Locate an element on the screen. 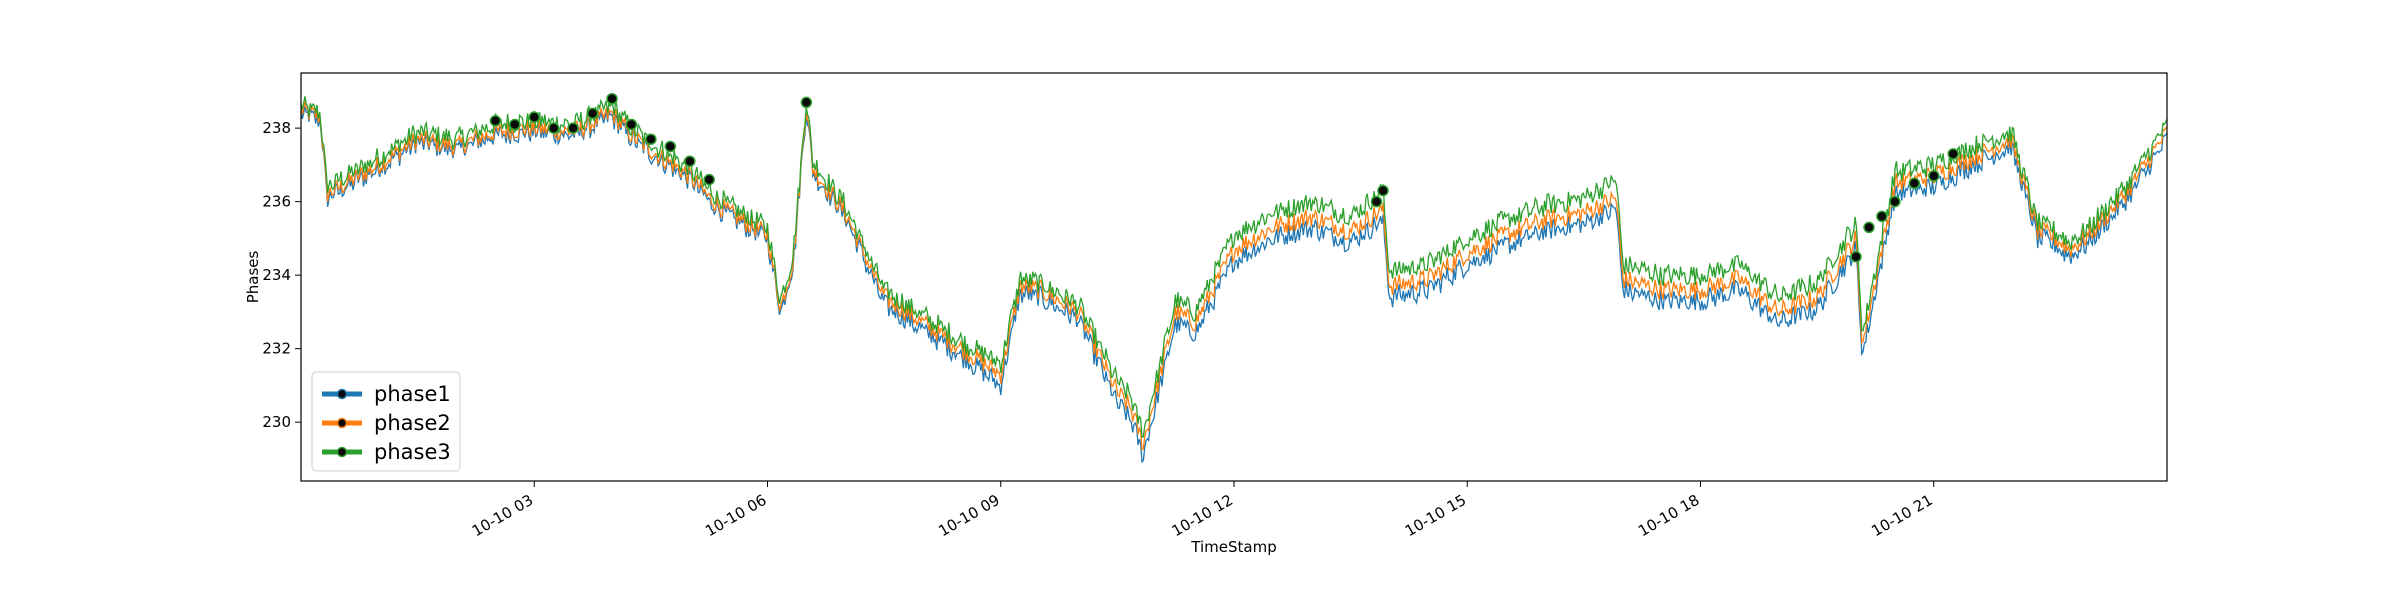 This screenshot has height=600, width=2400. x-tick-label: 10-10 21 is located at coordinates (1901, 515).